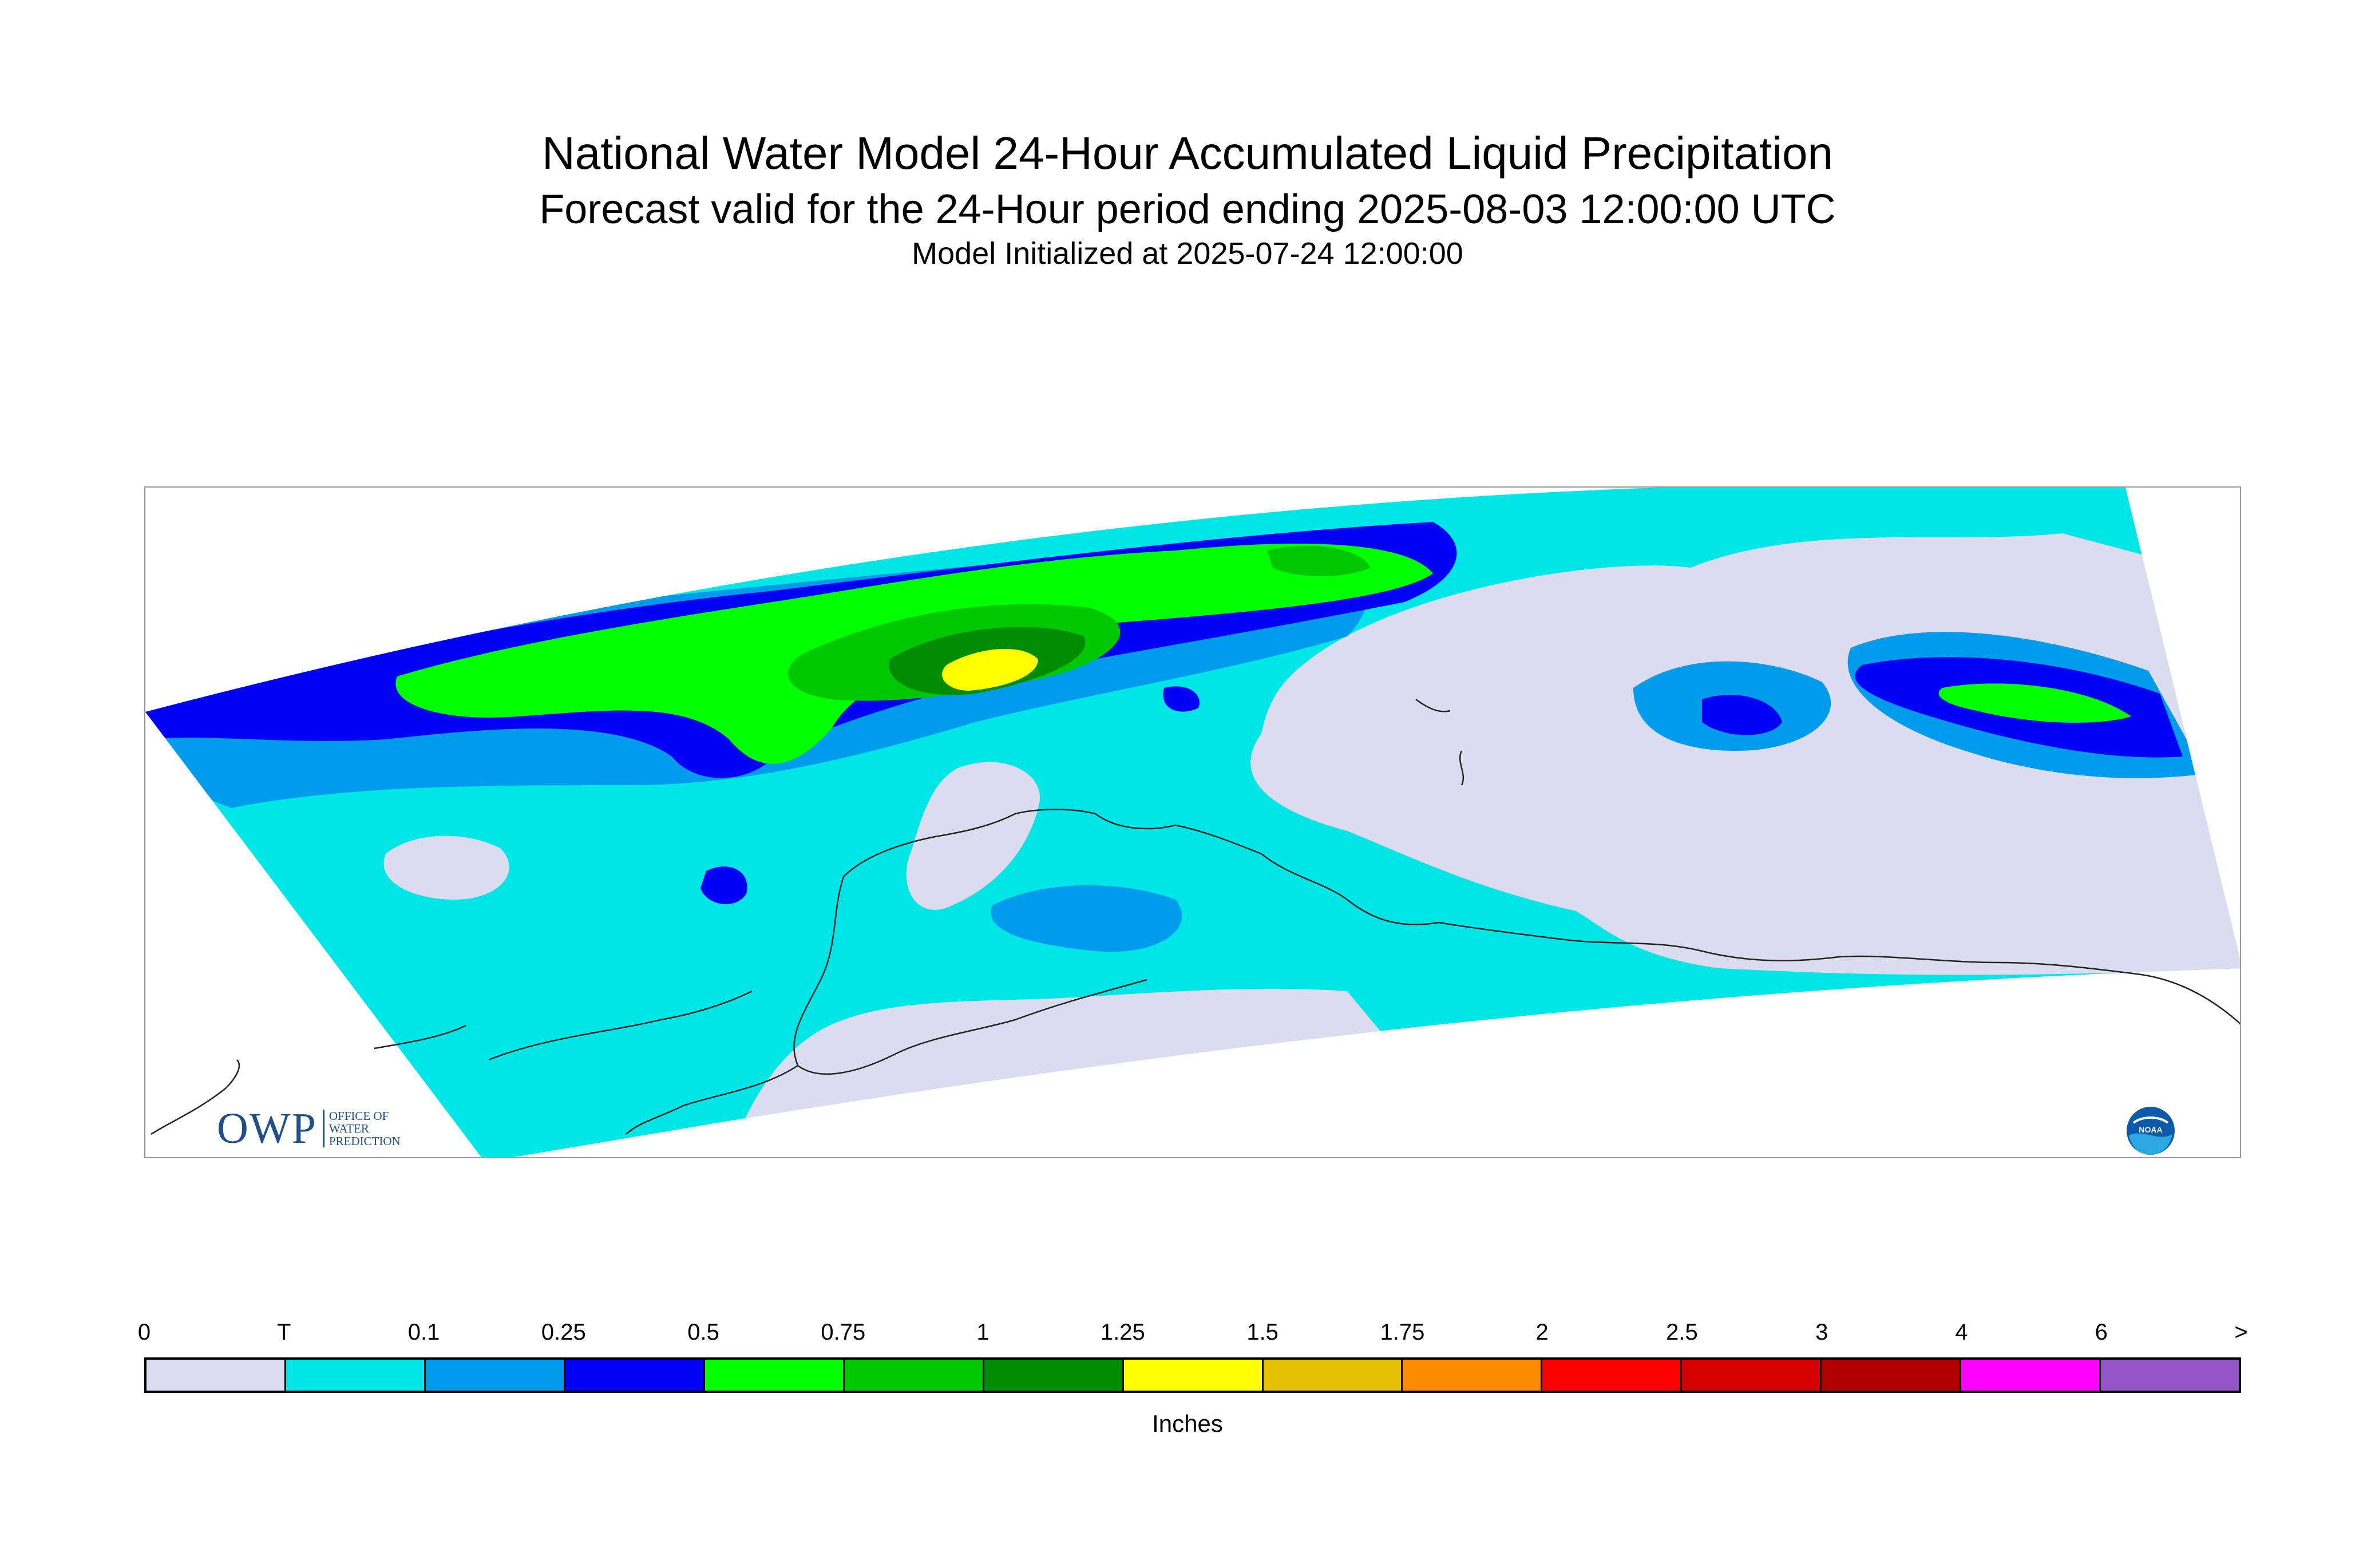 This screenshot has width=2375, height=1568. What do you see at coordinates (1542, 1332) in the screenshot?
I see `legend-tick-label: 2` at bounding box center [1542, 1332].